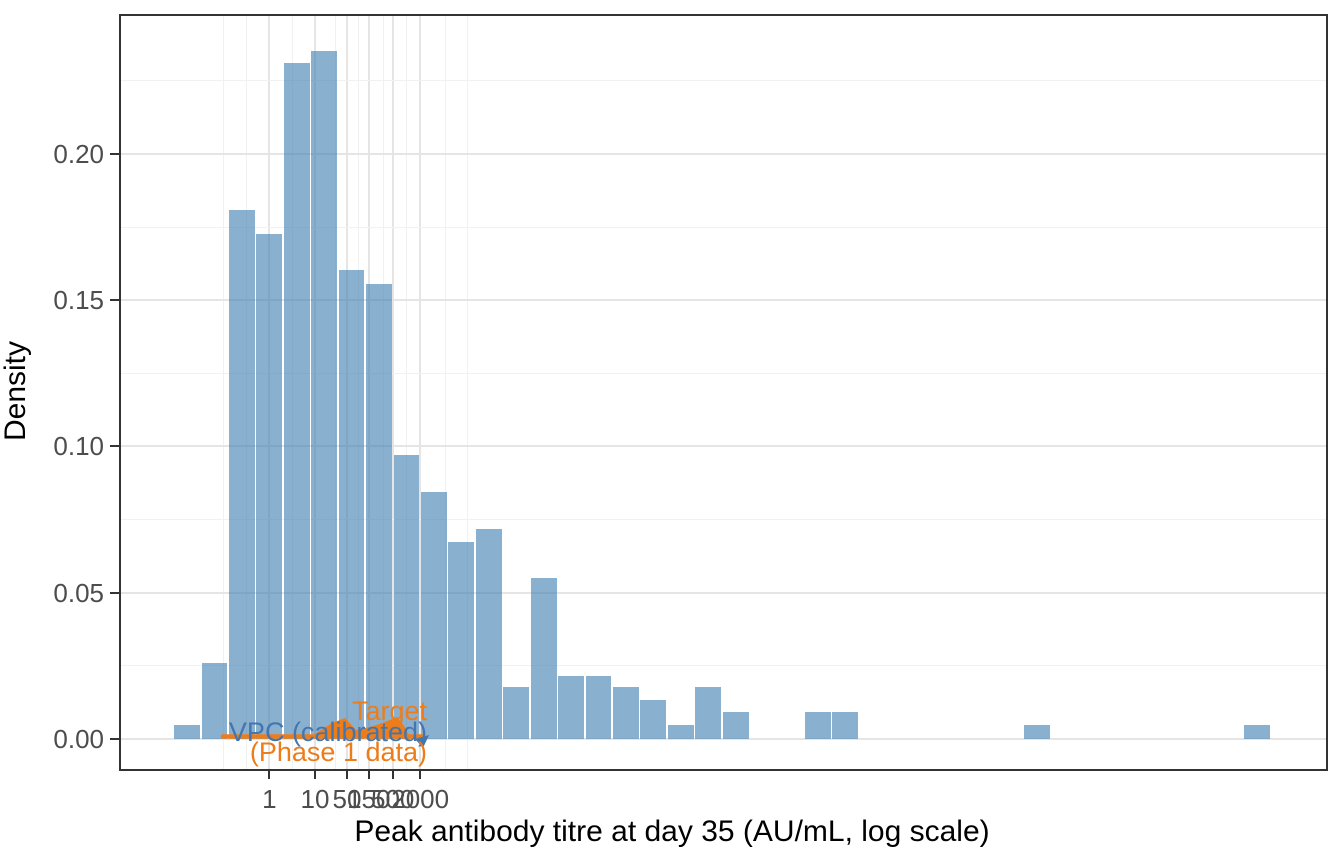 This screenshot has height=864, width=1344. What do you see at coordinates (369, 799) in the screenshot?
I see `x-tick-label: 150` at bounding box center [369, 799].